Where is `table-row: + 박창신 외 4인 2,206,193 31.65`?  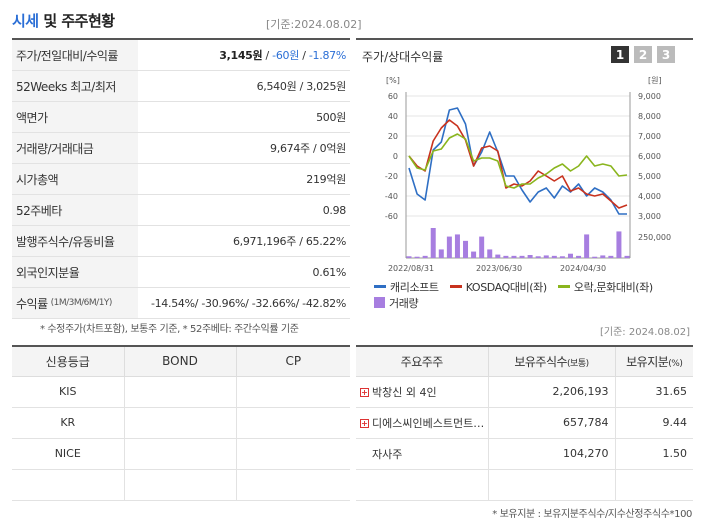 table-row: + 박창신 외 4인 2,206,193 31.65 is located at coordinates (524, 392).